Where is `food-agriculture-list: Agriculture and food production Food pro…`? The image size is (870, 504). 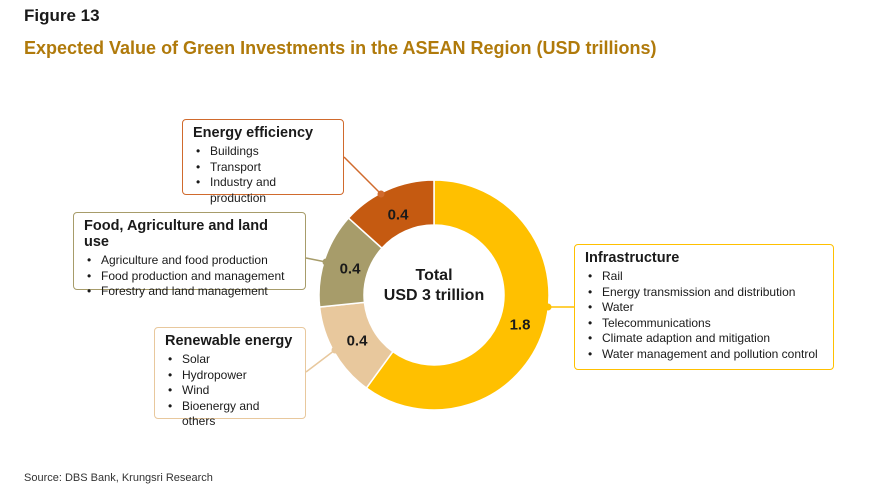 food-agriculture-list: Agriculture and food production Food pro… is located at coordinates (189, 276).